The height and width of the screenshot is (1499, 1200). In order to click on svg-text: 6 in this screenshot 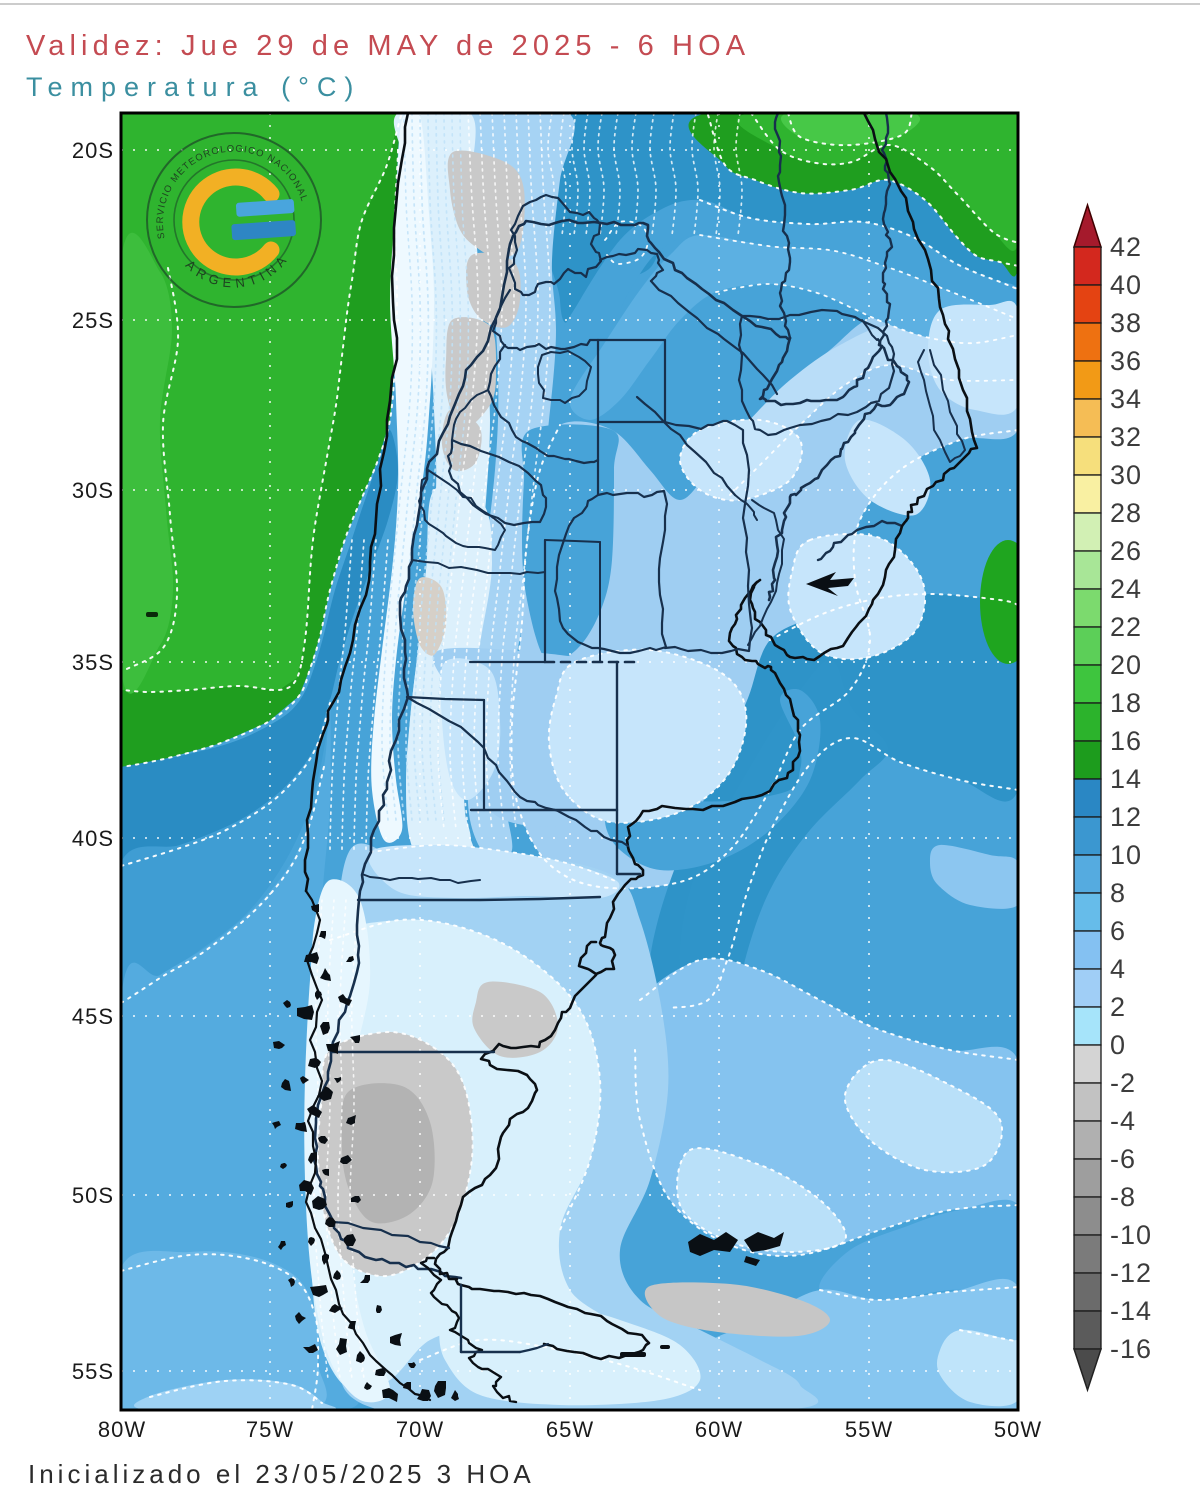, I will do `click(1118, 931)`.